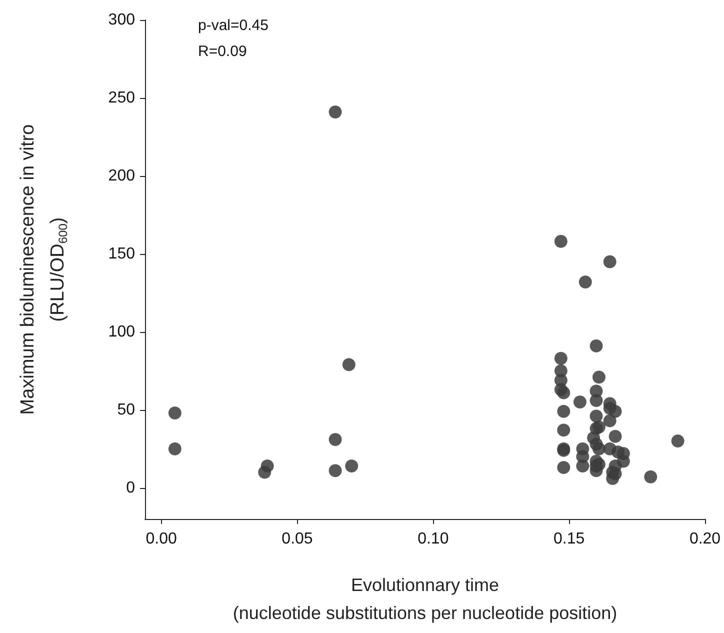 Image resolution: width=724 pixels, height=633 pixels. What do you see at coordinates (222, 51) in the screenshot?
I see `annotation: R=0.09` at bounding box center [222, 51].